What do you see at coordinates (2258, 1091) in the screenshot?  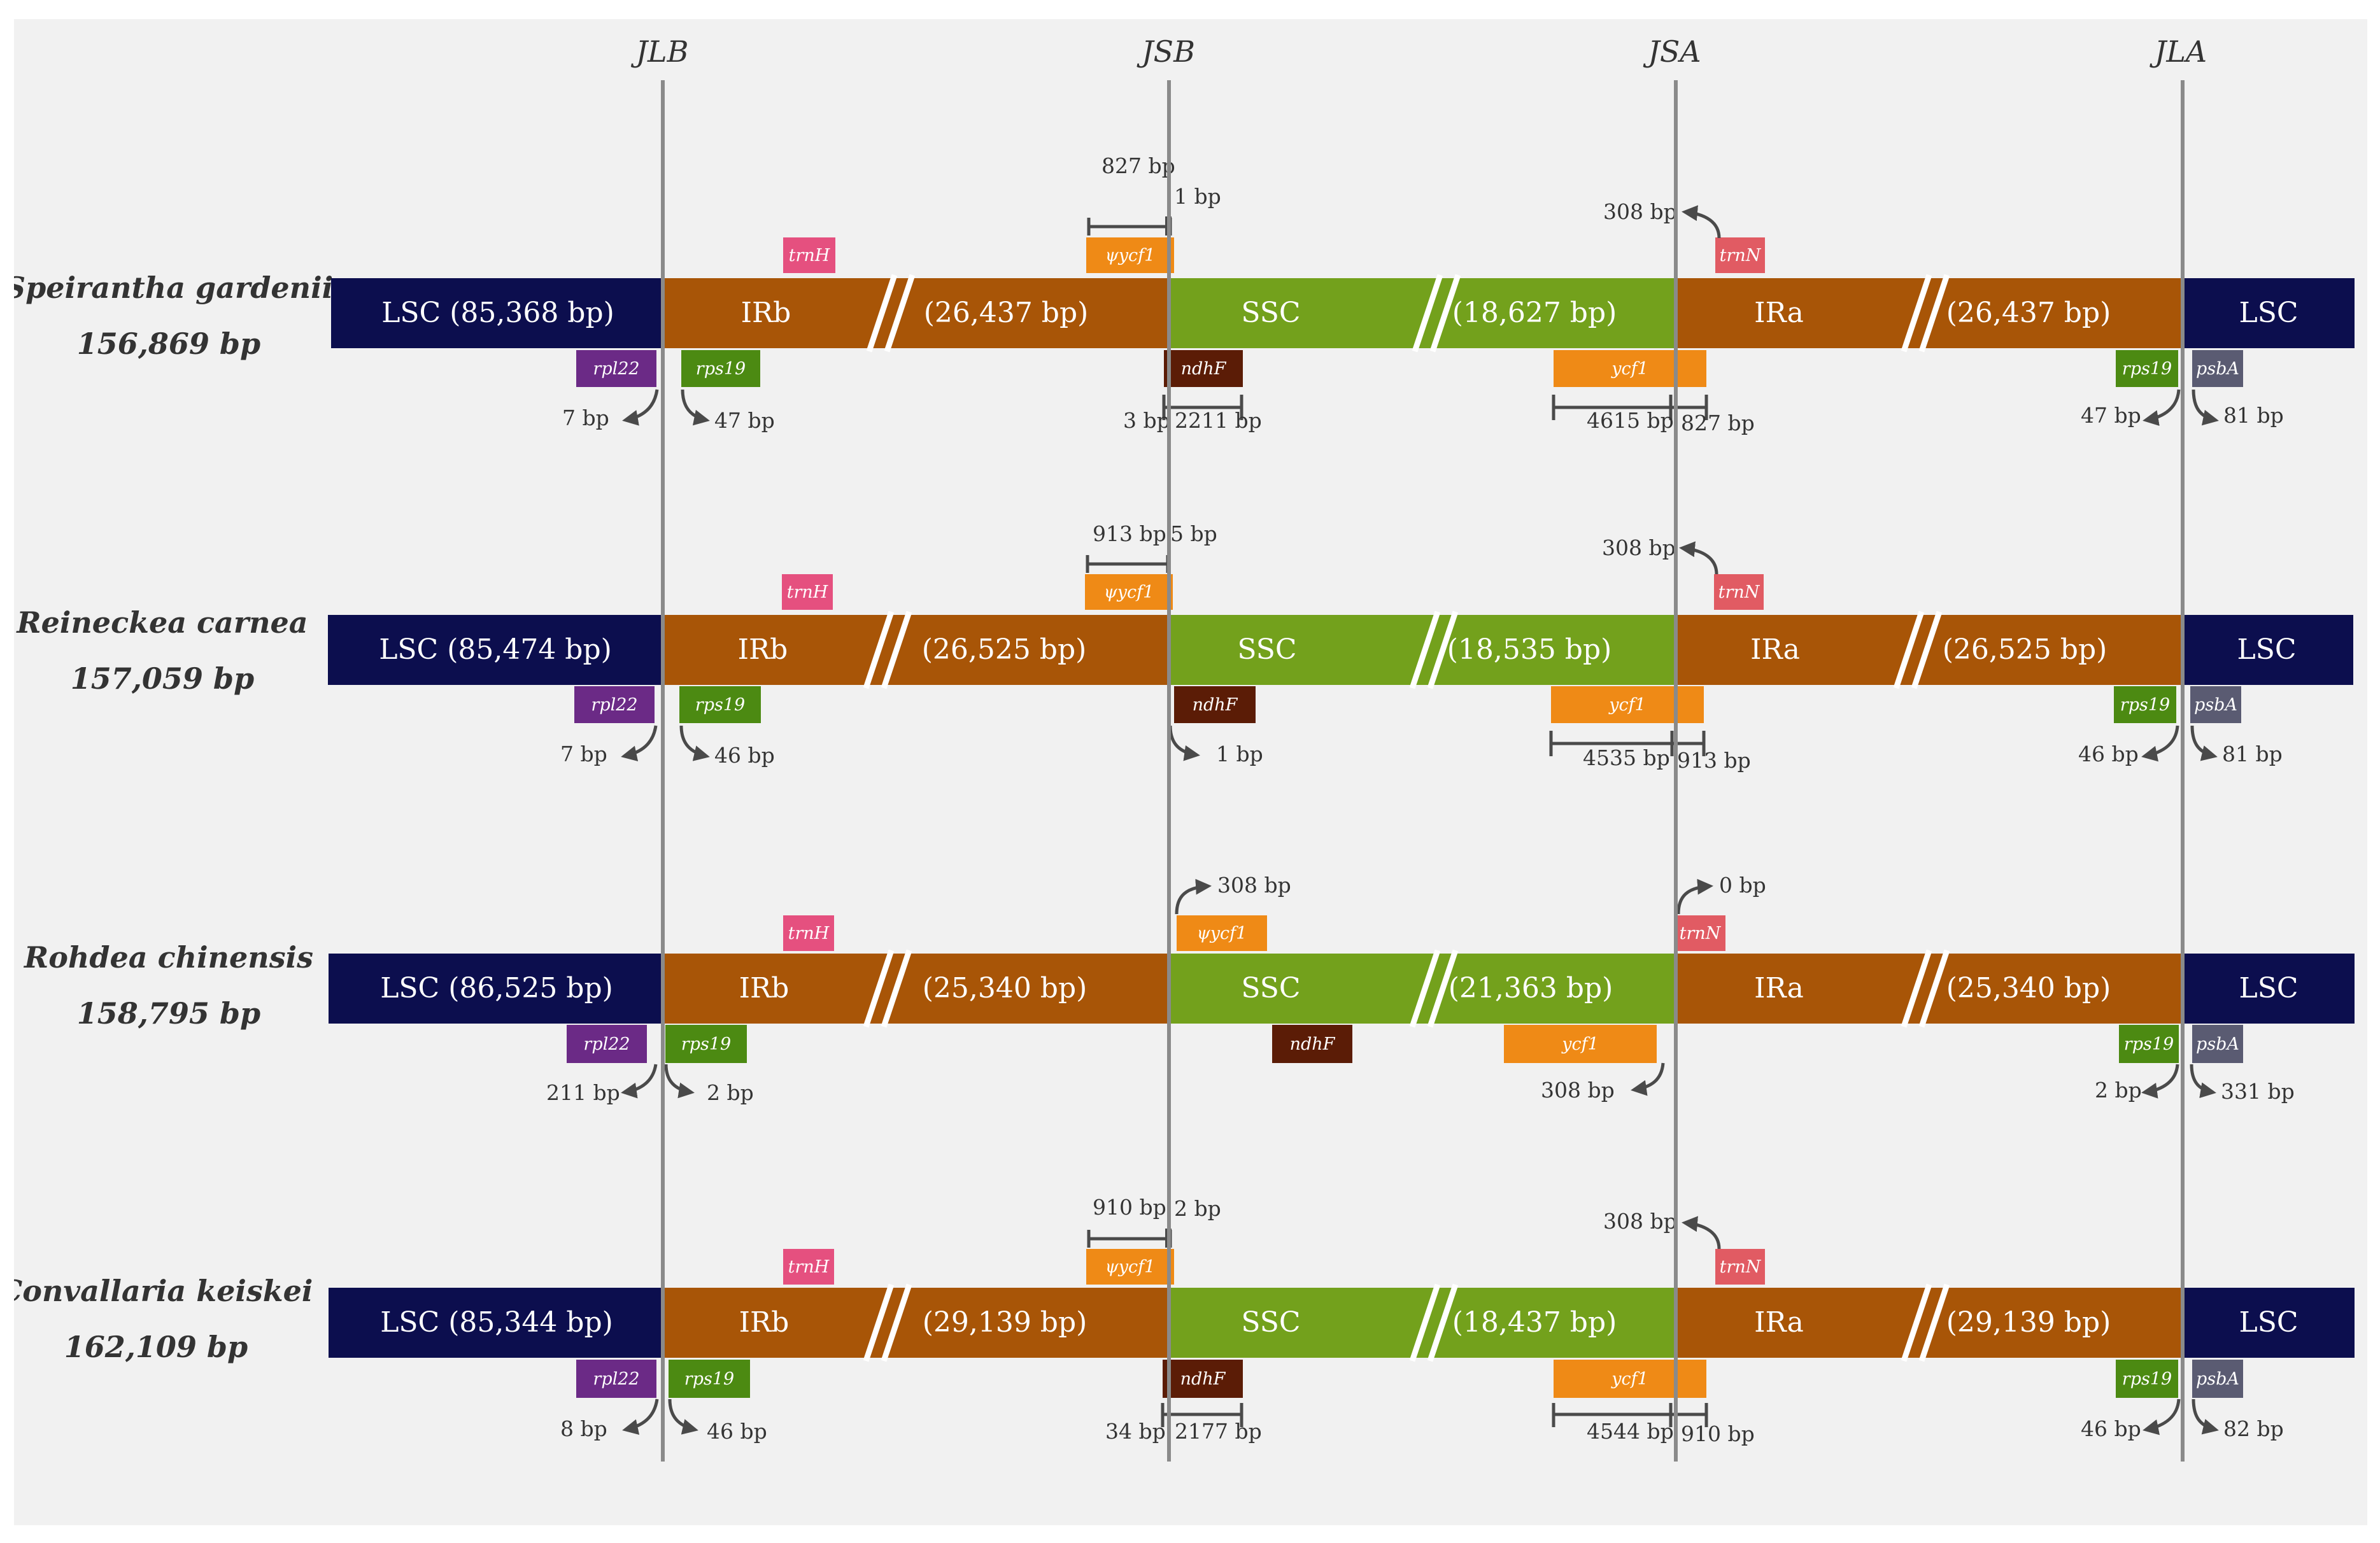 I see `bp-label: 331 bp` at bounding box center [2258, 1091].